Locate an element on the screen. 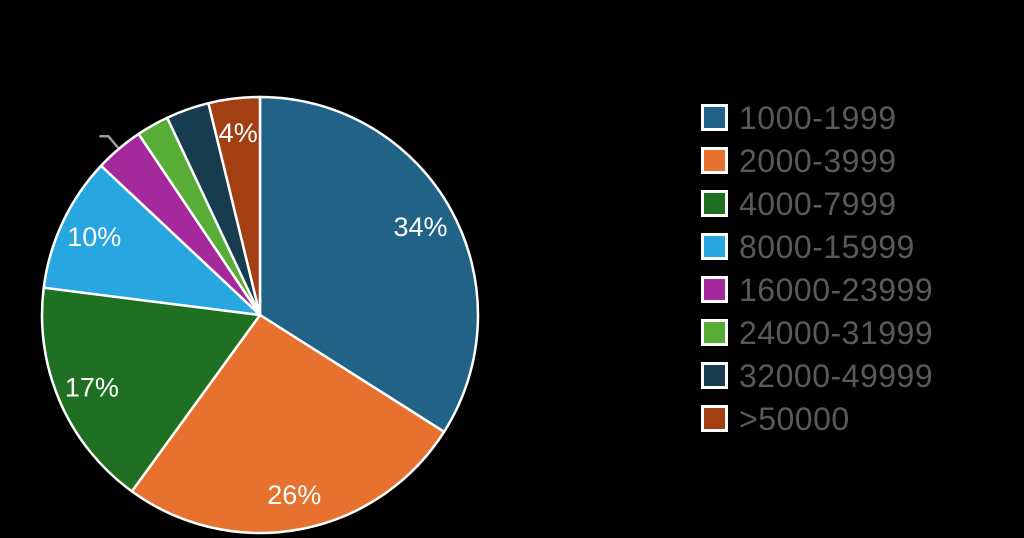  slice-percent-label: 4% is located at coordinates (238, 133).